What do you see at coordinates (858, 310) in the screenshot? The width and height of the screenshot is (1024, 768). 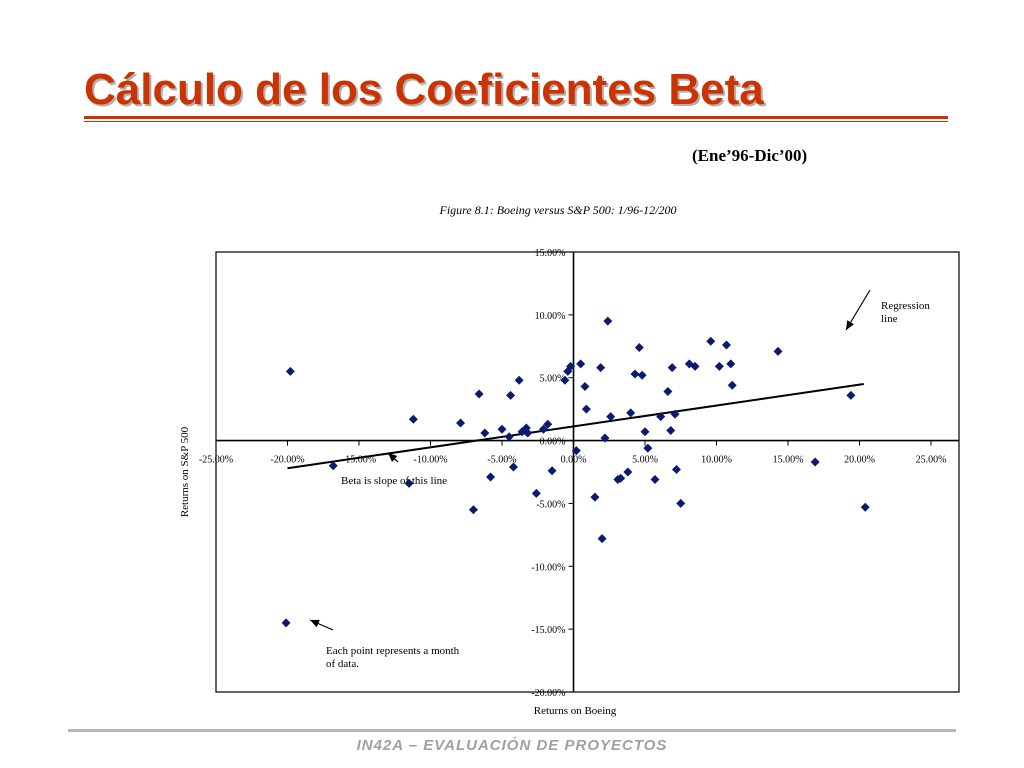 I see `regression-arrow` at bounding box center [858, 310].